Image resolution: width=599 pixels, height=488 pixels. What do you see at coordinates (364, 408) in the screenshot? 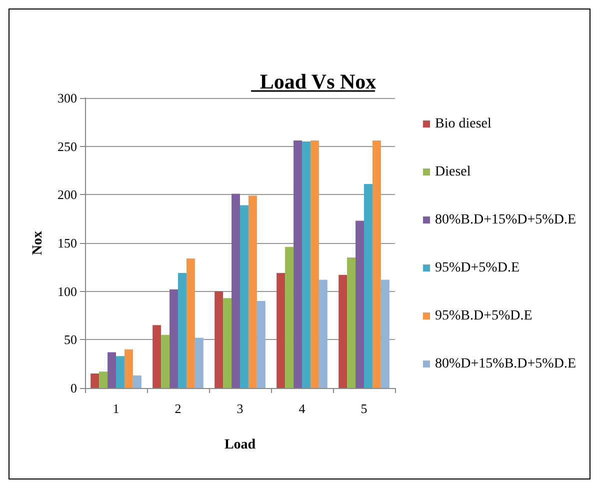
I see `x-tick-label: 5` at bounding box center [364, 408].